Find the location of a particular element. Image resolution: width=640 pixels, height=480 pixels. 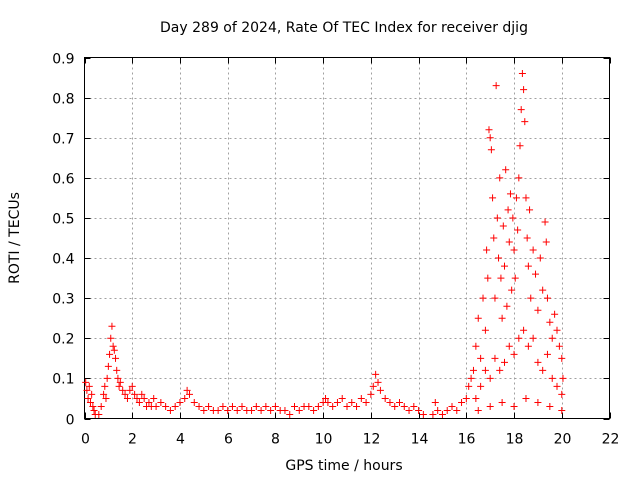

x-tick-label: 12 is located at coordinates (372, 440).